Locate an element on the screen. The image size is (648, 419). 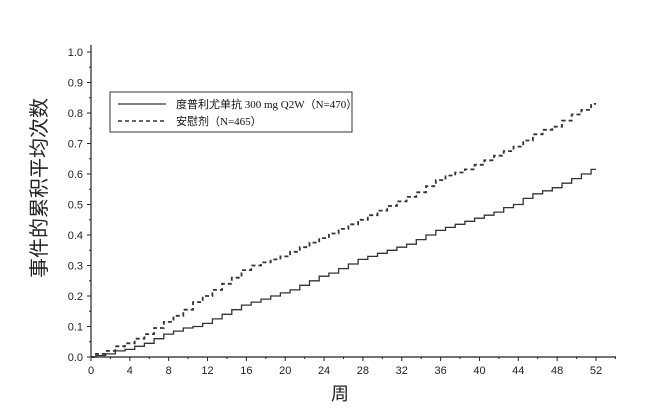
x-tick-label: 40 is located at coordinates (479, 371).